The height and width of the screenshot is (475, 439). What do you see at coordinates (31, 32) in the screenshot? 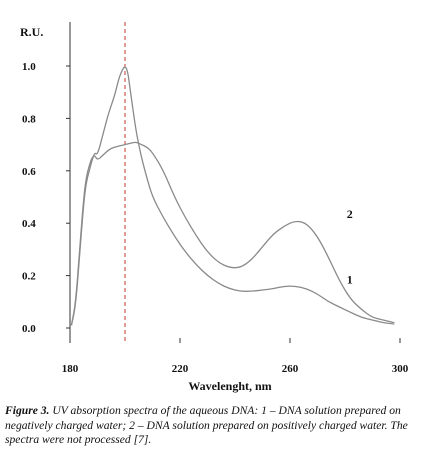
I see `y-axis-label: R.U.` at bounding box center [31, 32].